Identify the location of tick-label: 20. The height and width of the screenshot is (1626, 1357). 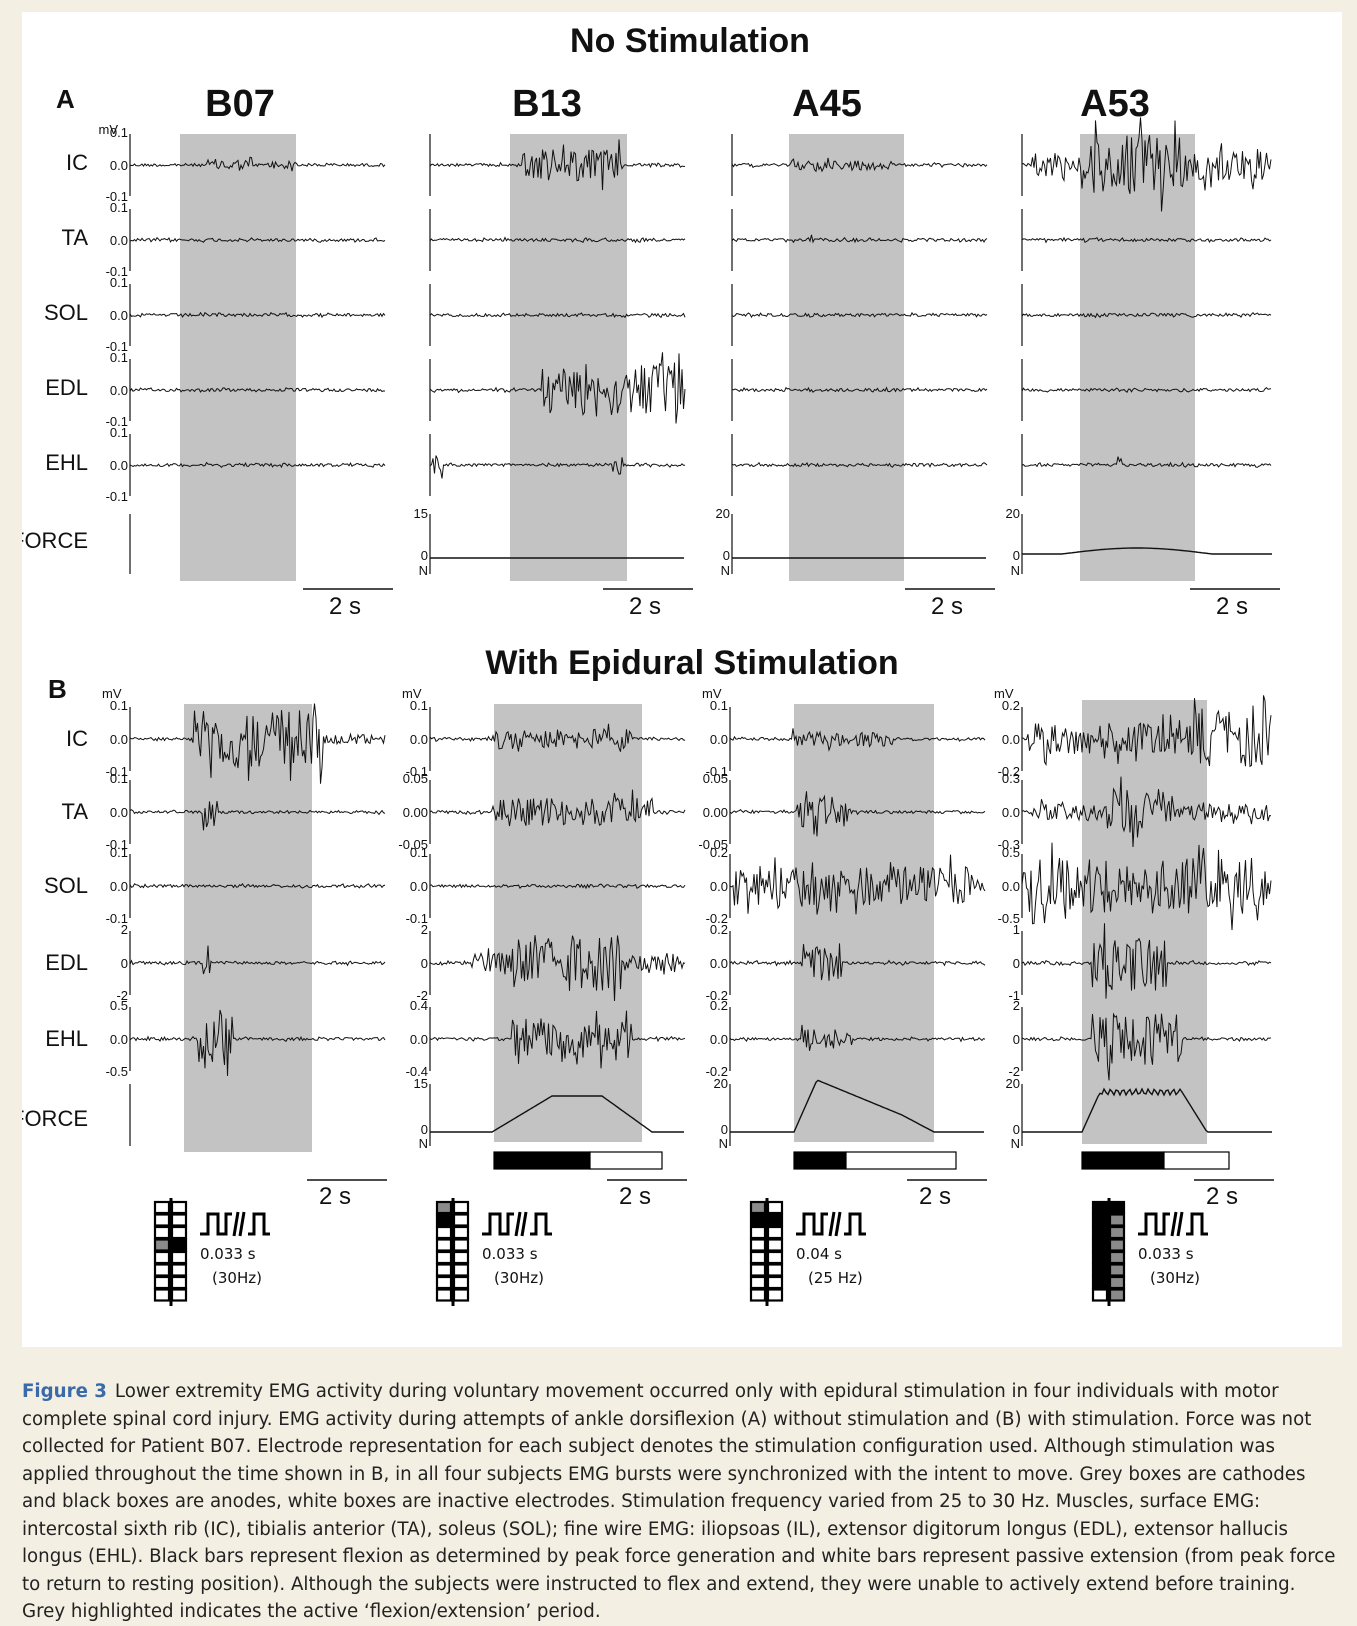
(723, 513).